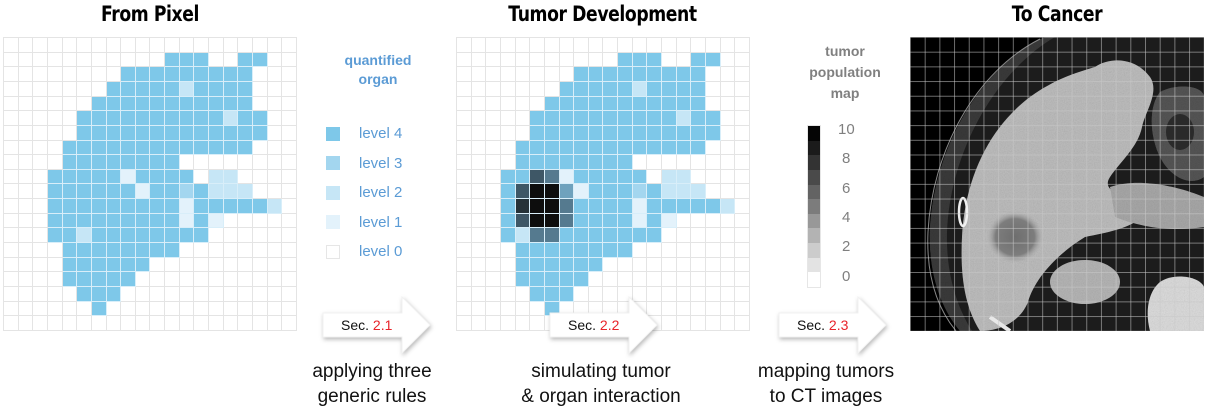  What do you see at coordinates (381, 133) in the screenshot?
I see `legend-label: level 4` at bounding box center [381, 133].